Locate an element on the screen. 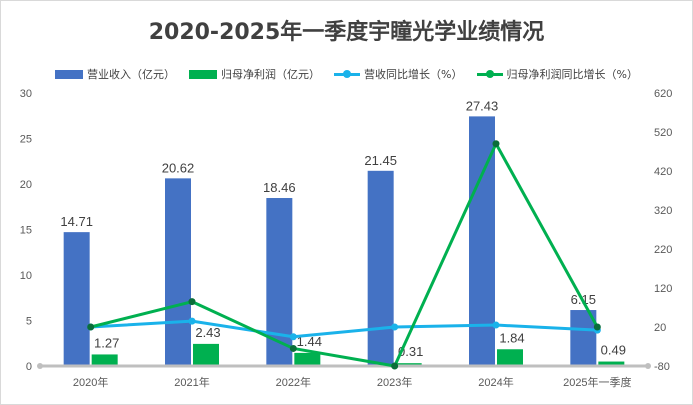 This screenshot has width=693, height=405. y-left-tick-label: 20 is located at coordinates (26, 185).